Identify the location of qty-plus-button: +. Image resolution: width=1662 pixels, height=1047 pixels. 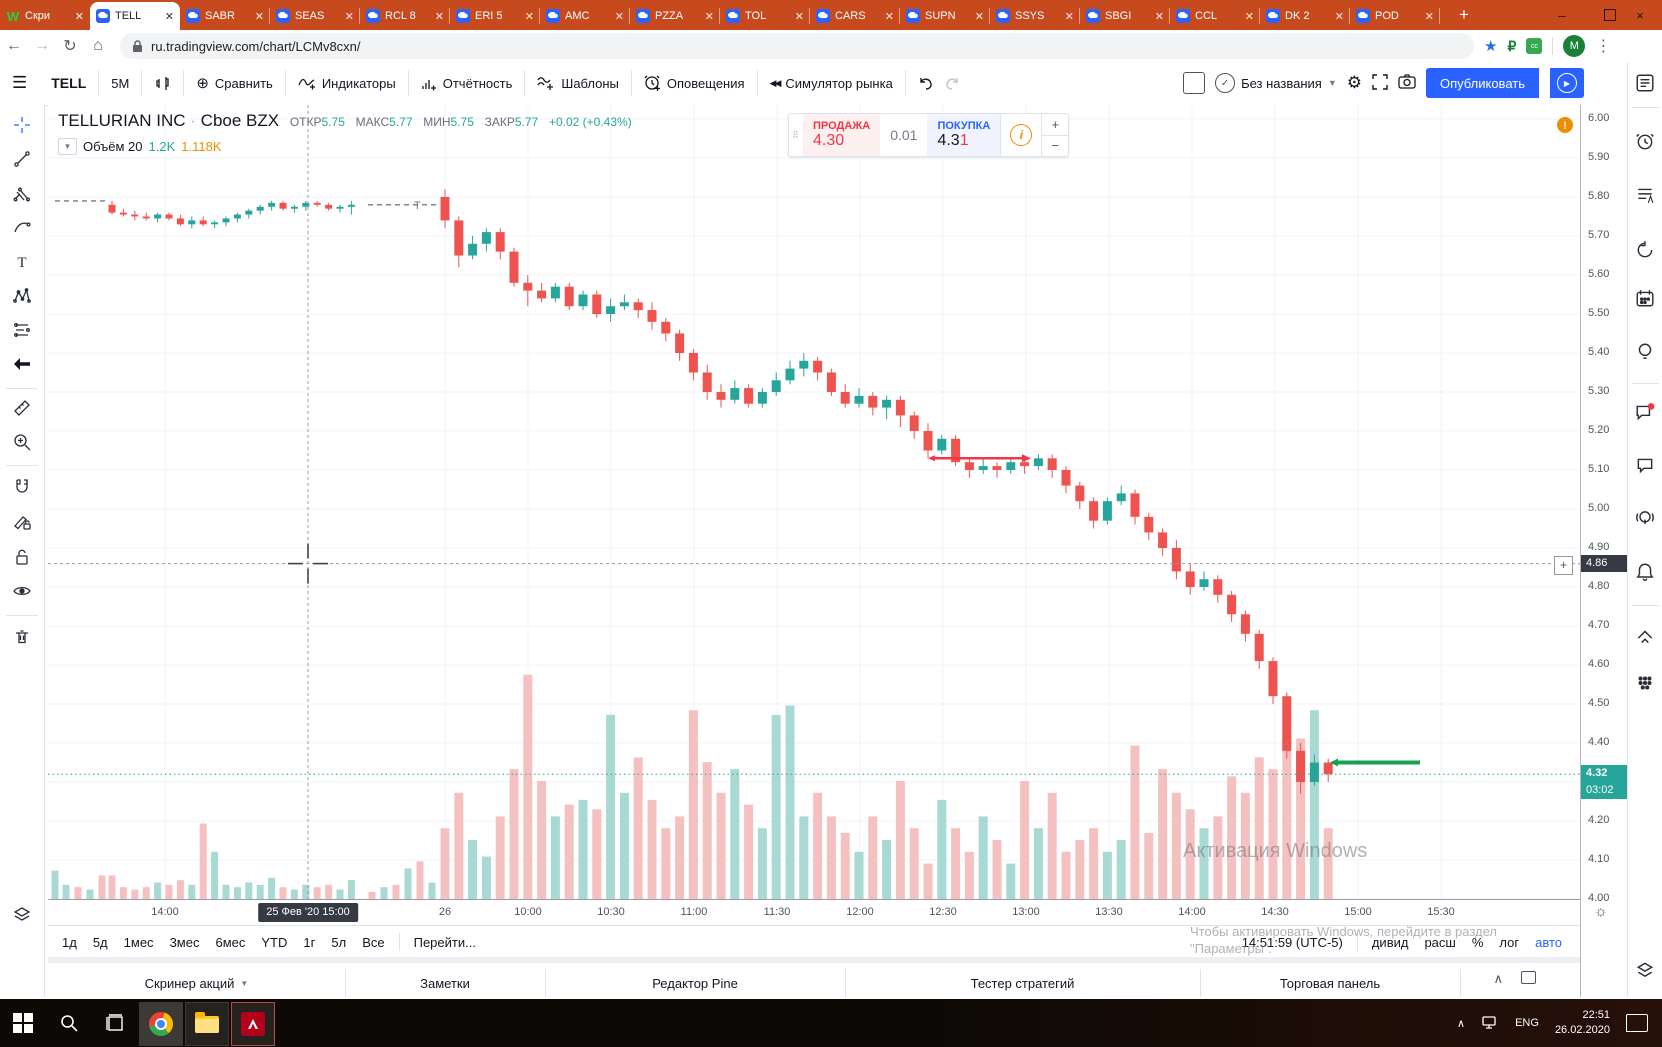
(1055, 125).